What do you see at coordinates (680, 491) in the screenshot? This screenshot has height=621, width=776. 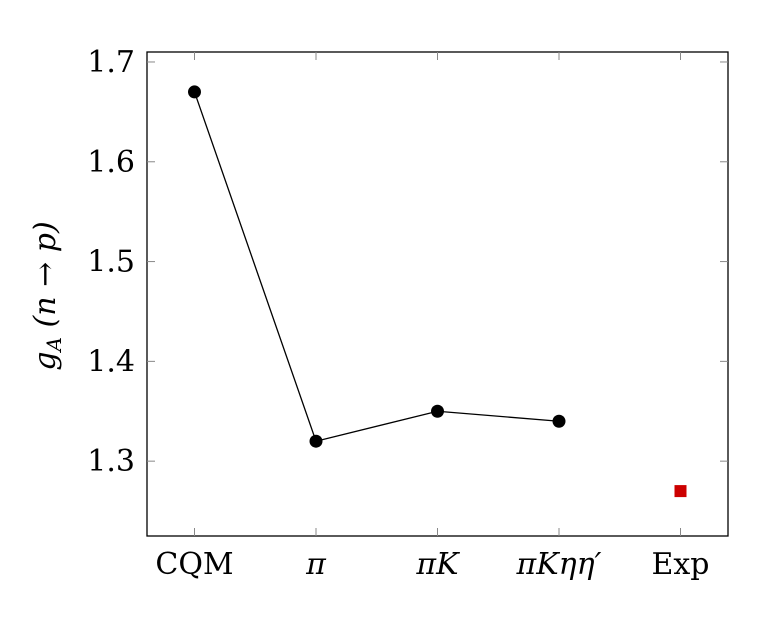 I see `data-point-square` at bounding box center [680, 491].